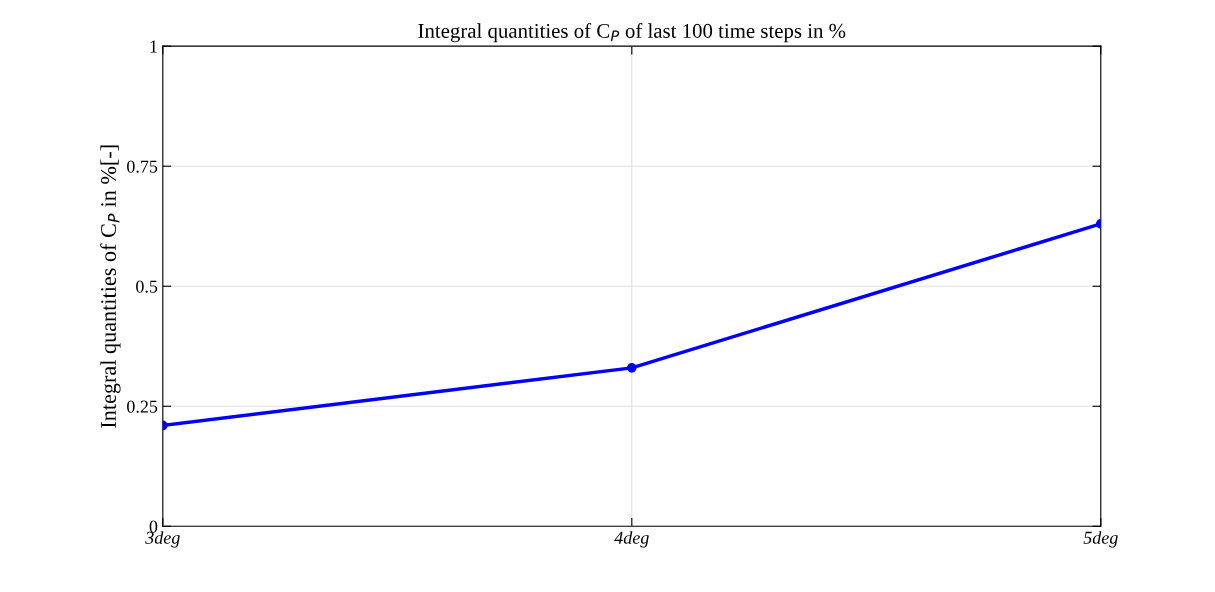  I want to click on y-axis-title: Integral quantities of C$_{P}$ in %[-], so click(110, 286).